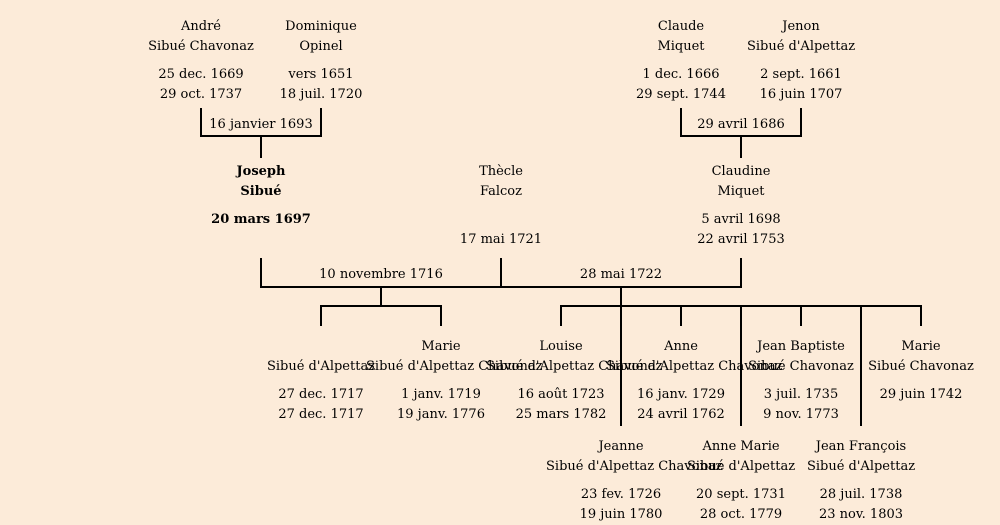 This screenshot has width=1000, height=525. Describe the element at coordinates (441, 394) in the screenshot. I see `birth-date: 1 janv. 1719` at that location.